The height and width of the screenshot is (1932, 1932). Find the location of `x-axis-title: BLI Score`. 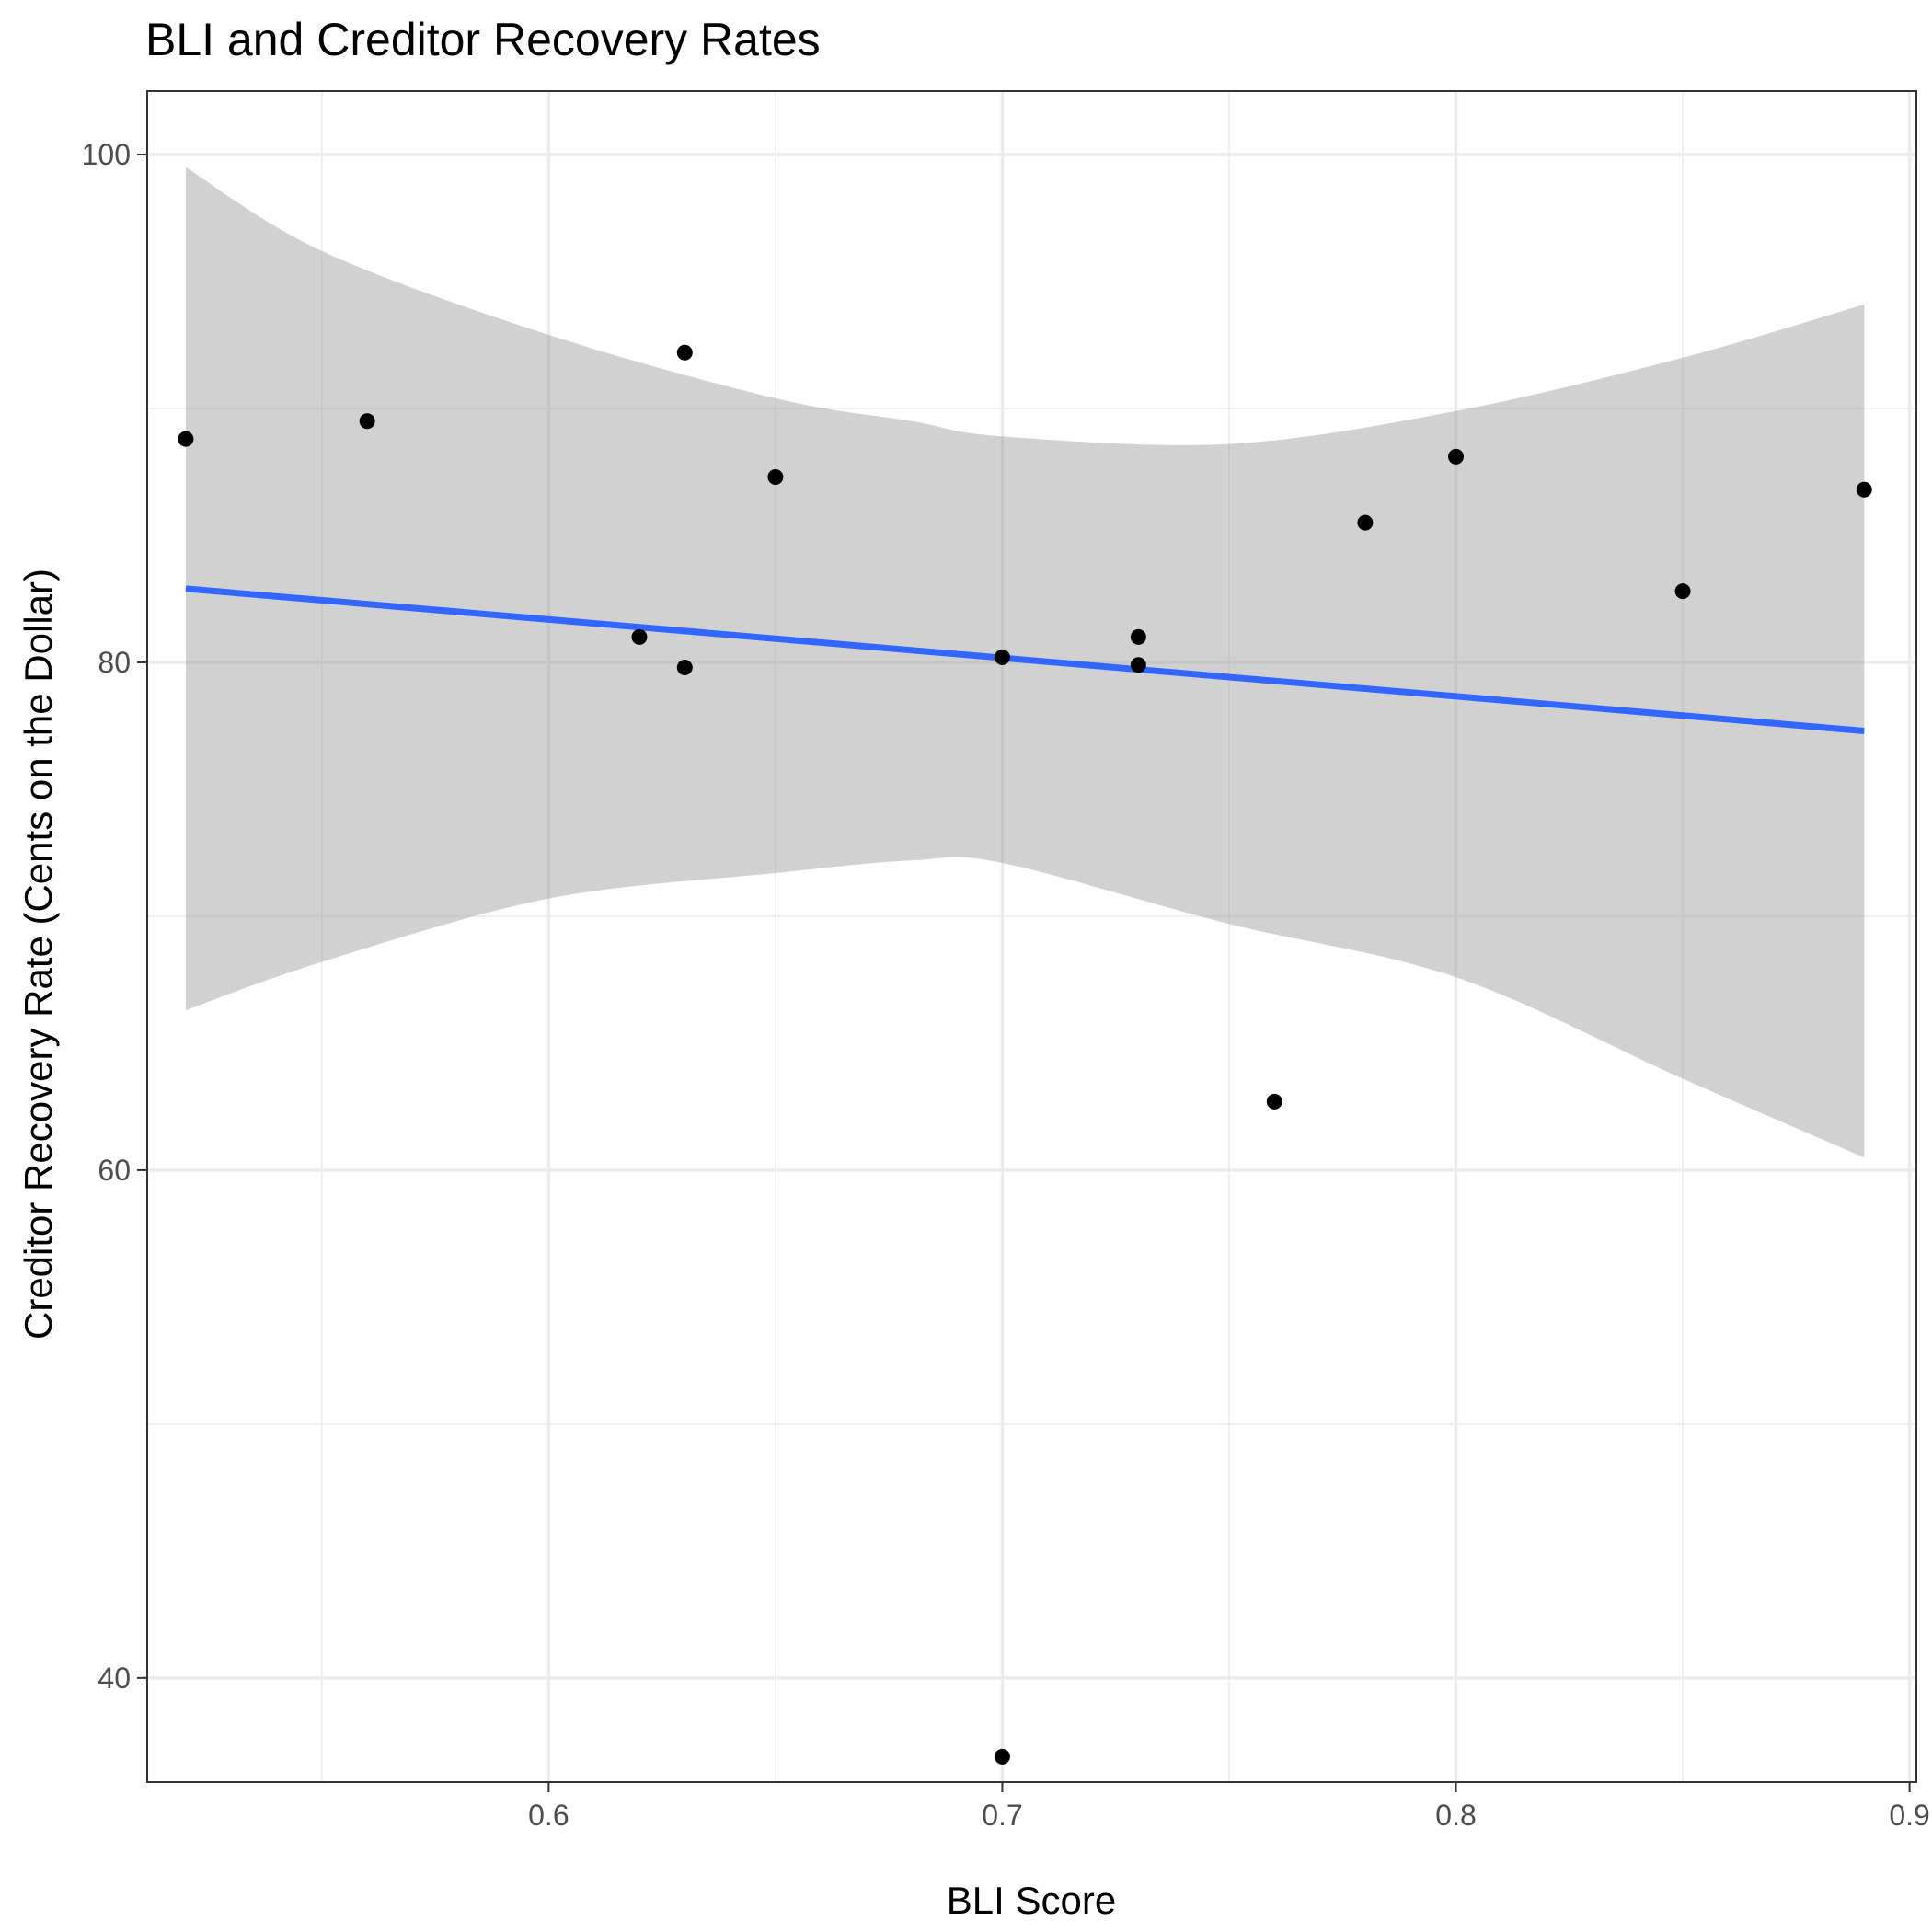

x-axis-title: BLI Score is located at coordinates (1031, 1901).